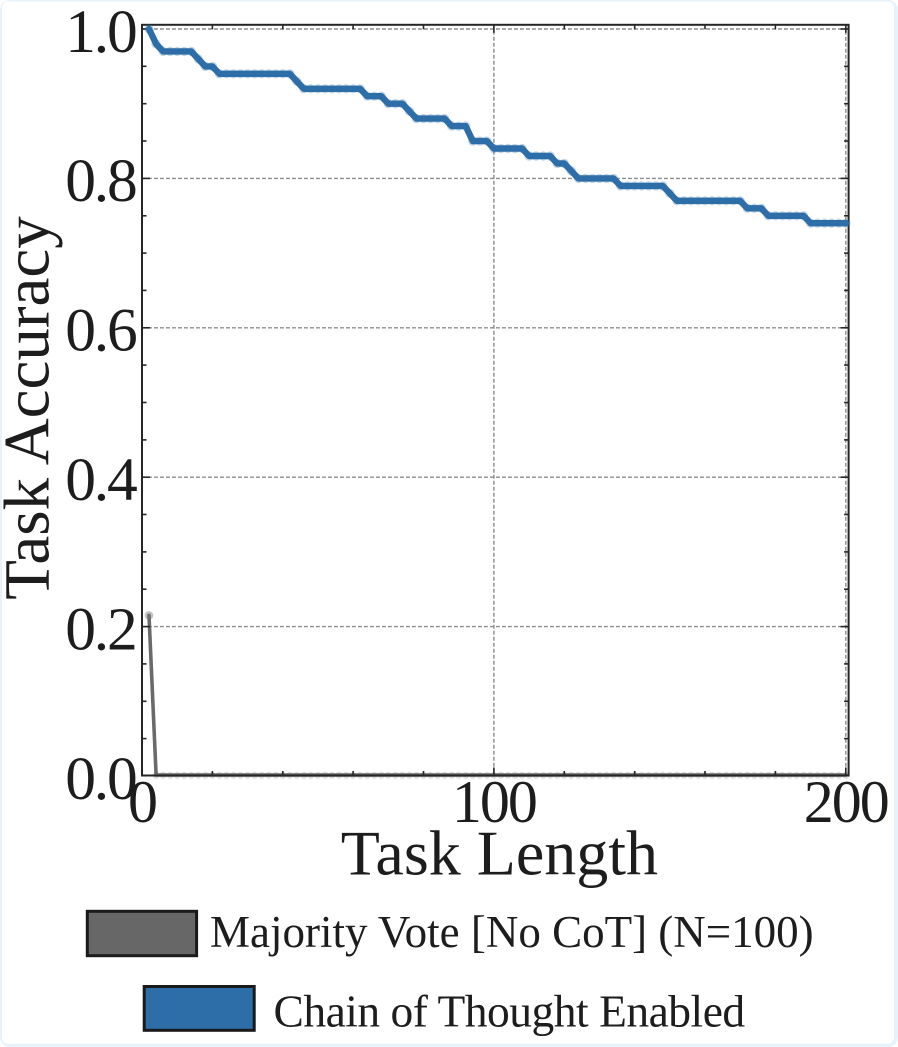 The width and height of the screenshot is (898, 1047). What do you see at coordinates (100, 33) in the screenshot?
I see `svg-text: 1.0` at bounding box center [100, 33].